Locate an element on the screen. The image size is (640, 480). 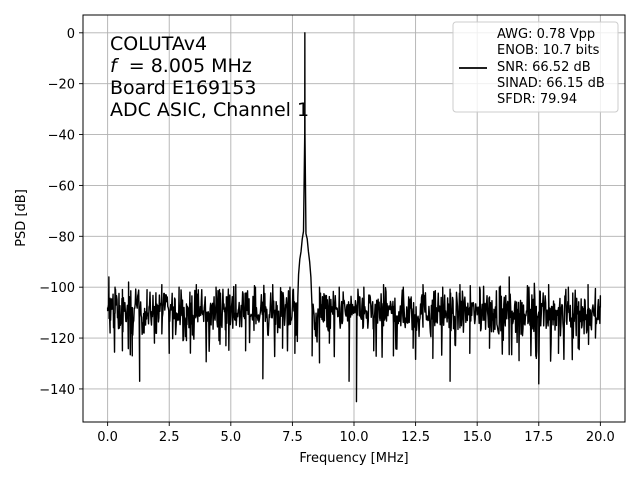
x-tick-label: 7.5 is located at coordinates (292, 437).